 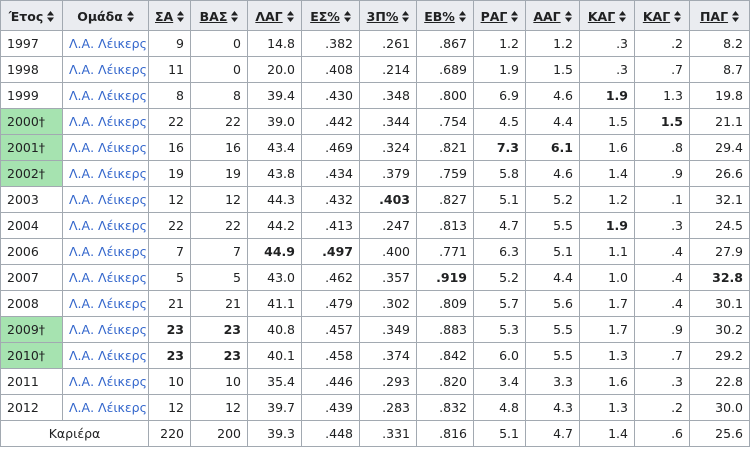 I want to click on column-label: ΕΒ%, so click(x=439, y=16).